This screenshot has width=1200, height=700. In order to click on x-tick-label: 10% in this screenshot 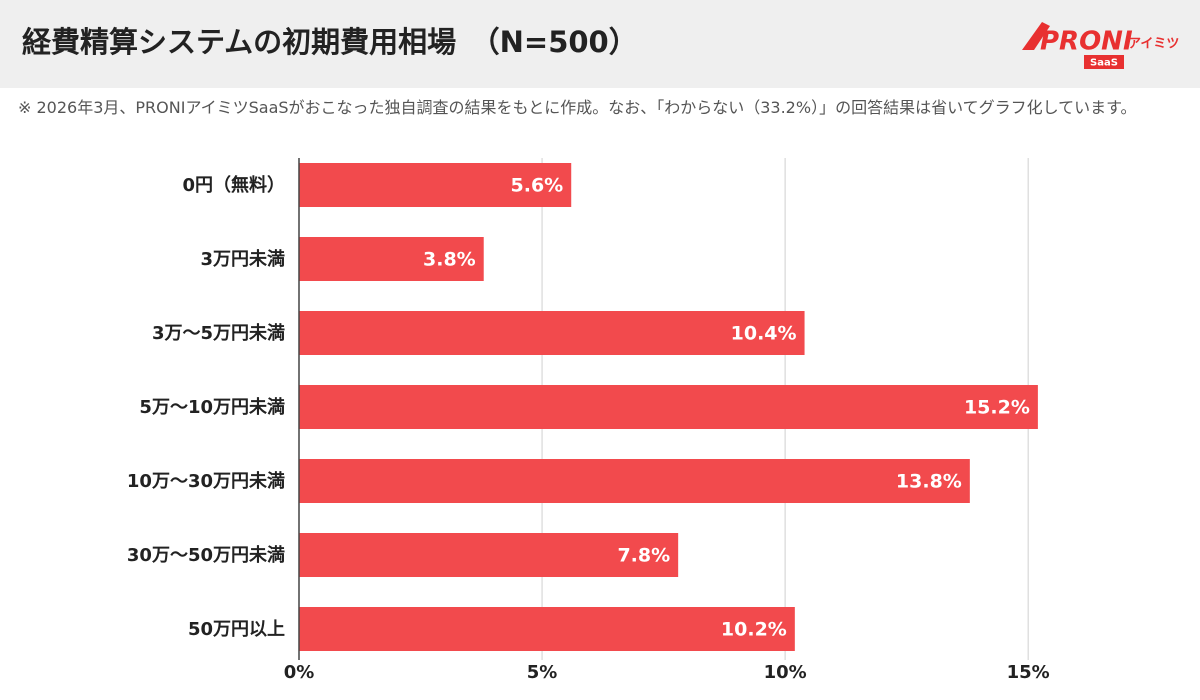, I will do `click(785, 672)`.